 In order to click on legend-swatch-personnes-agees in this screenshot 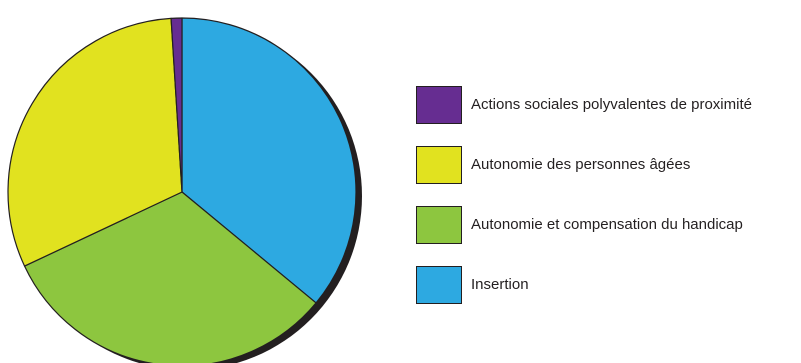, I will do `click(439, 165)`.